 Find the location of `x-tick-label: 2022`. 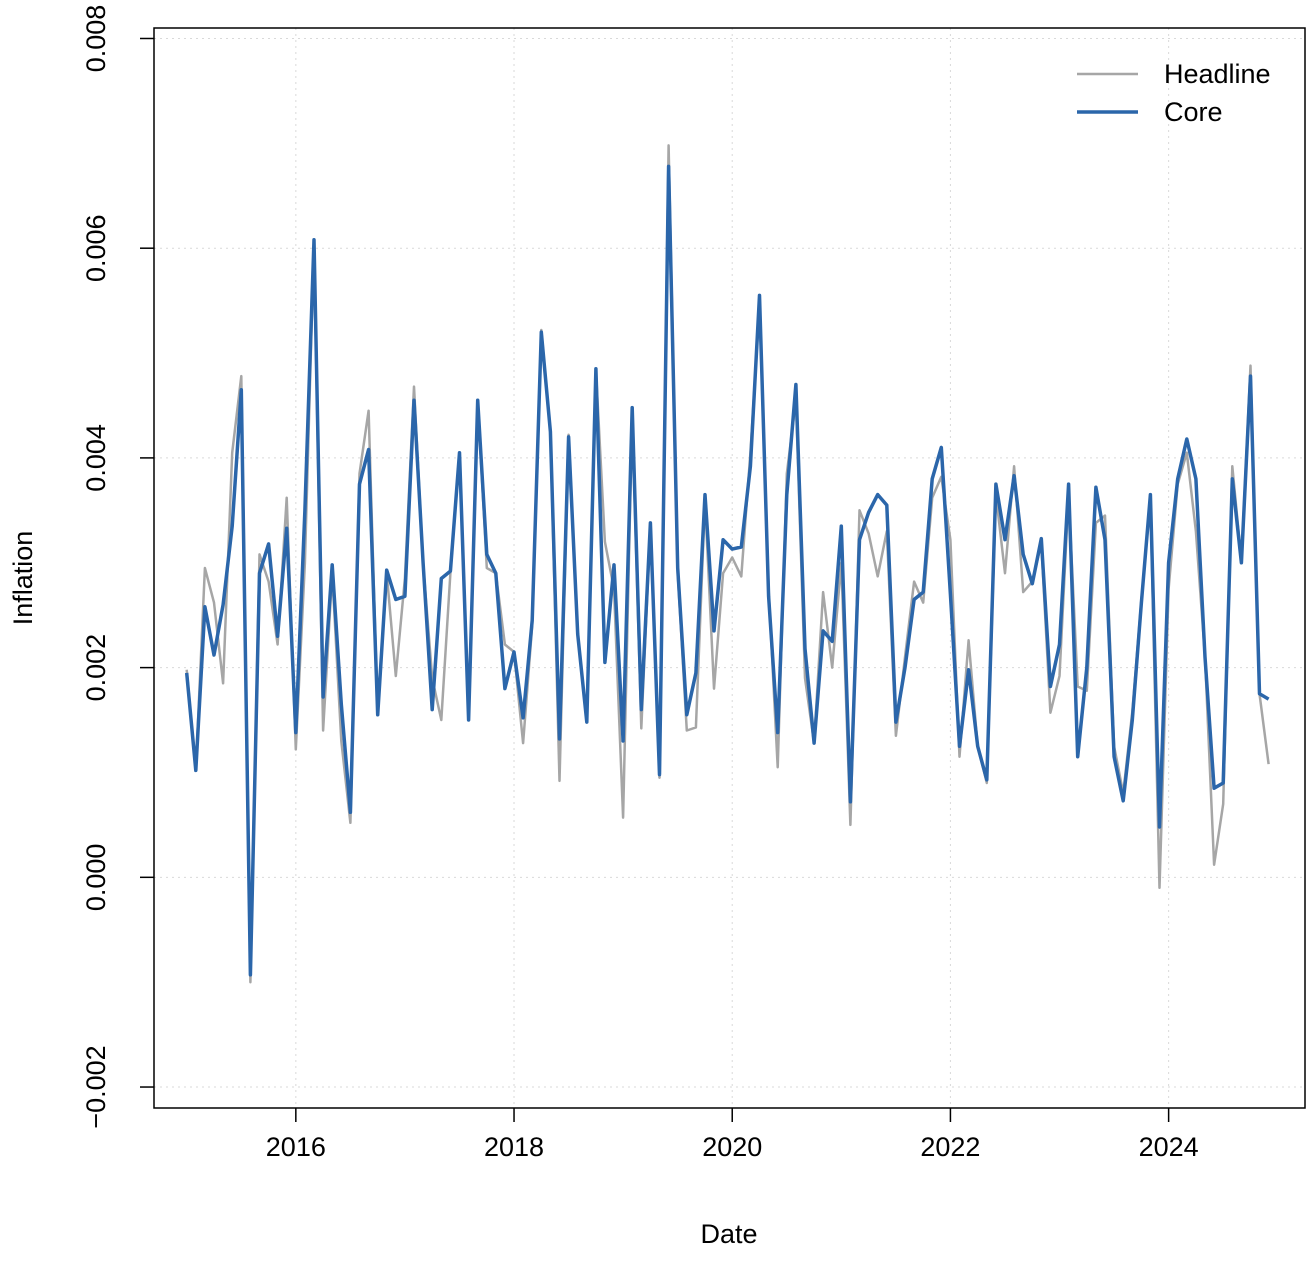

x-tick-label: 2022 is located at coordinates (950, 1147).